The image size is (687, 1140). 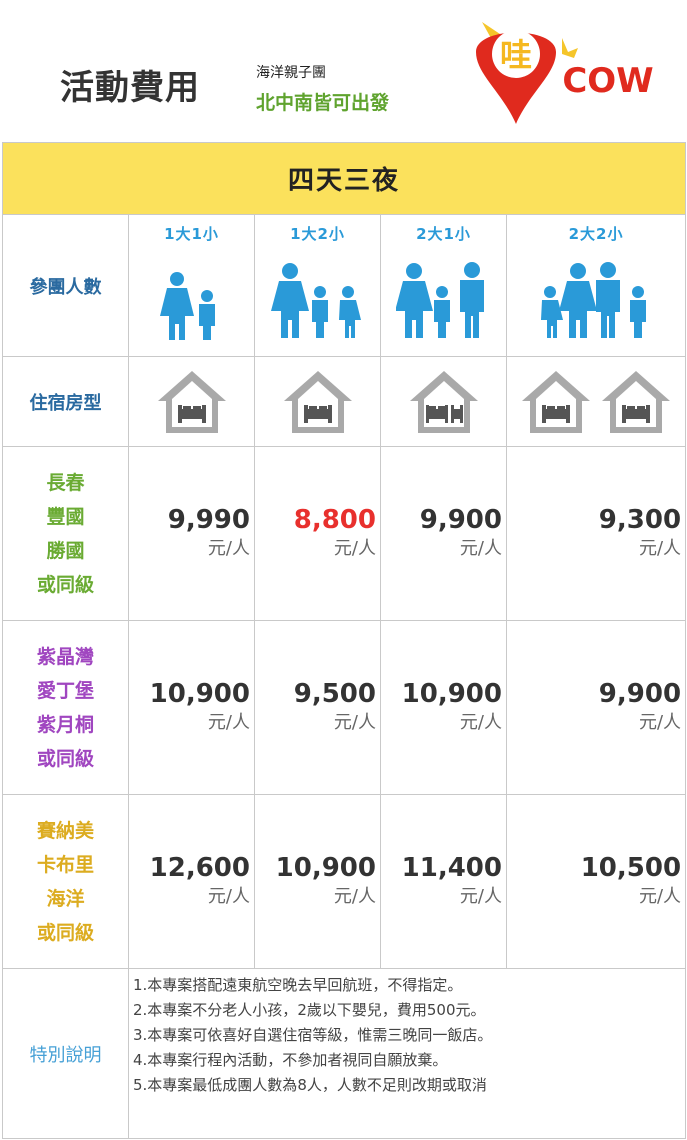 I want to click on party-caption: 2大1小, so click(x=443, y=234).